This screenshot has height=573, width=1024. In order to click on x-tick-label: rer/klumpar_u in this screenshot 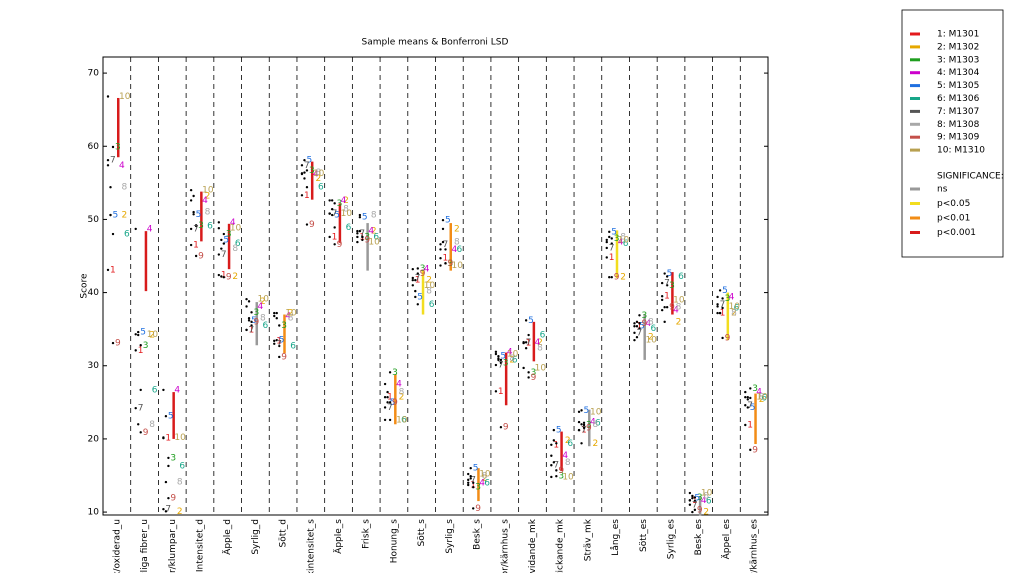, I will do `click(173, 546)`.